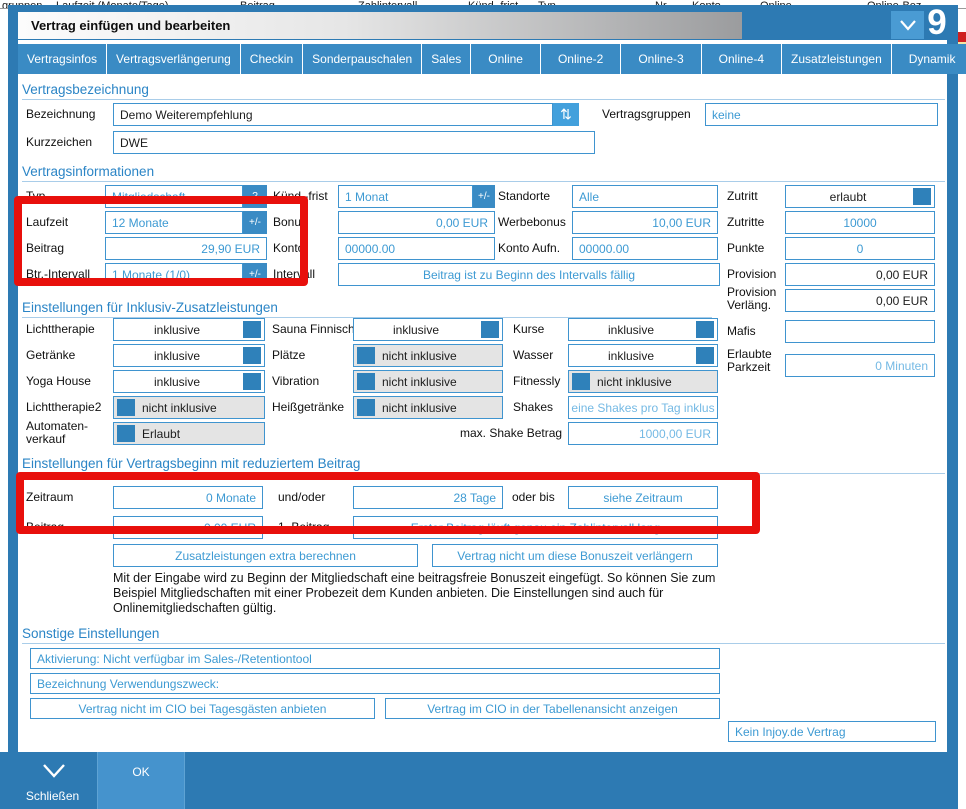 Image resolution: width=966 pixels, height=809 pixels. Describe the element at coordinates (416, 248) in the screenshot. I see `konto-input: 00000.00` at that location.